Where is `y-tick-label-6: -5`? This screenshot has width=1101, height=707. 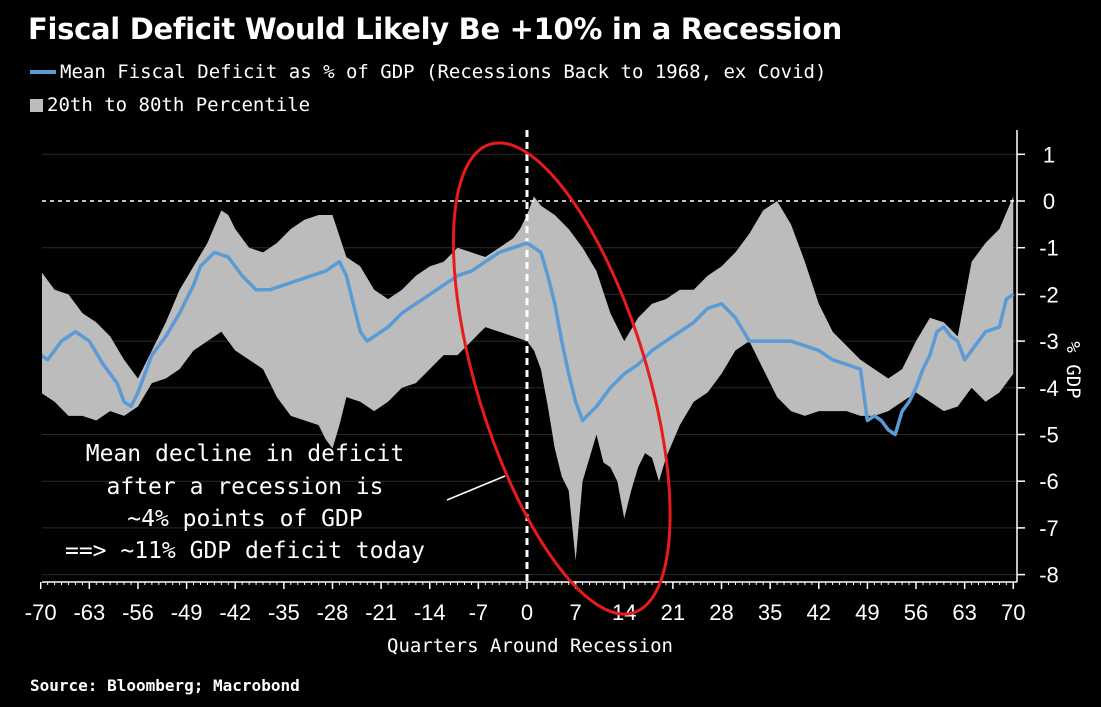
y-tick-label-6: -5 is located at coordinates (1049, 435).